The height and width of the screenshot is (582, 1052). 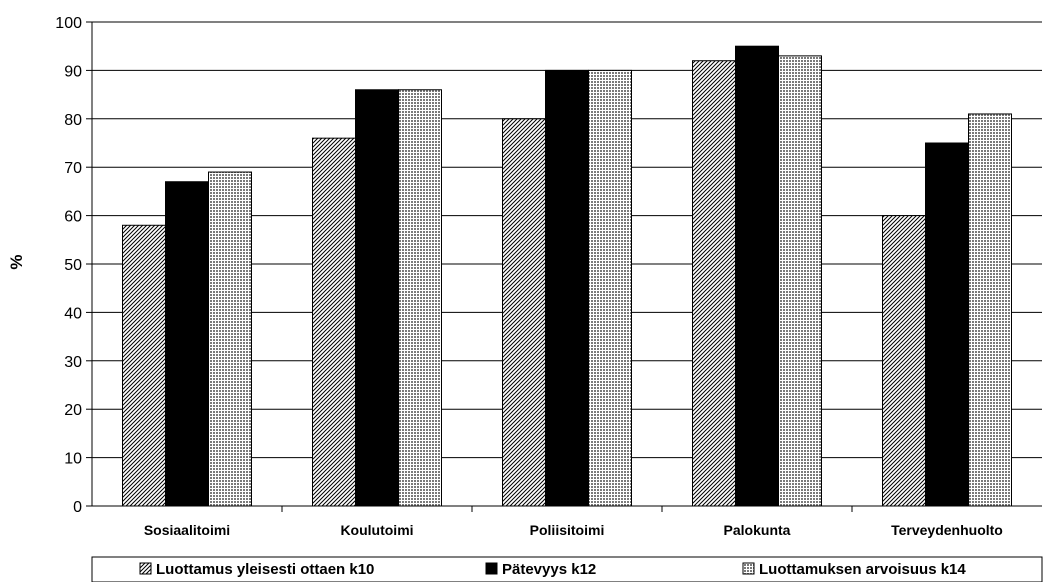 I want to click on legend-label: Pätevyys k12, so click(x=549, y=569).